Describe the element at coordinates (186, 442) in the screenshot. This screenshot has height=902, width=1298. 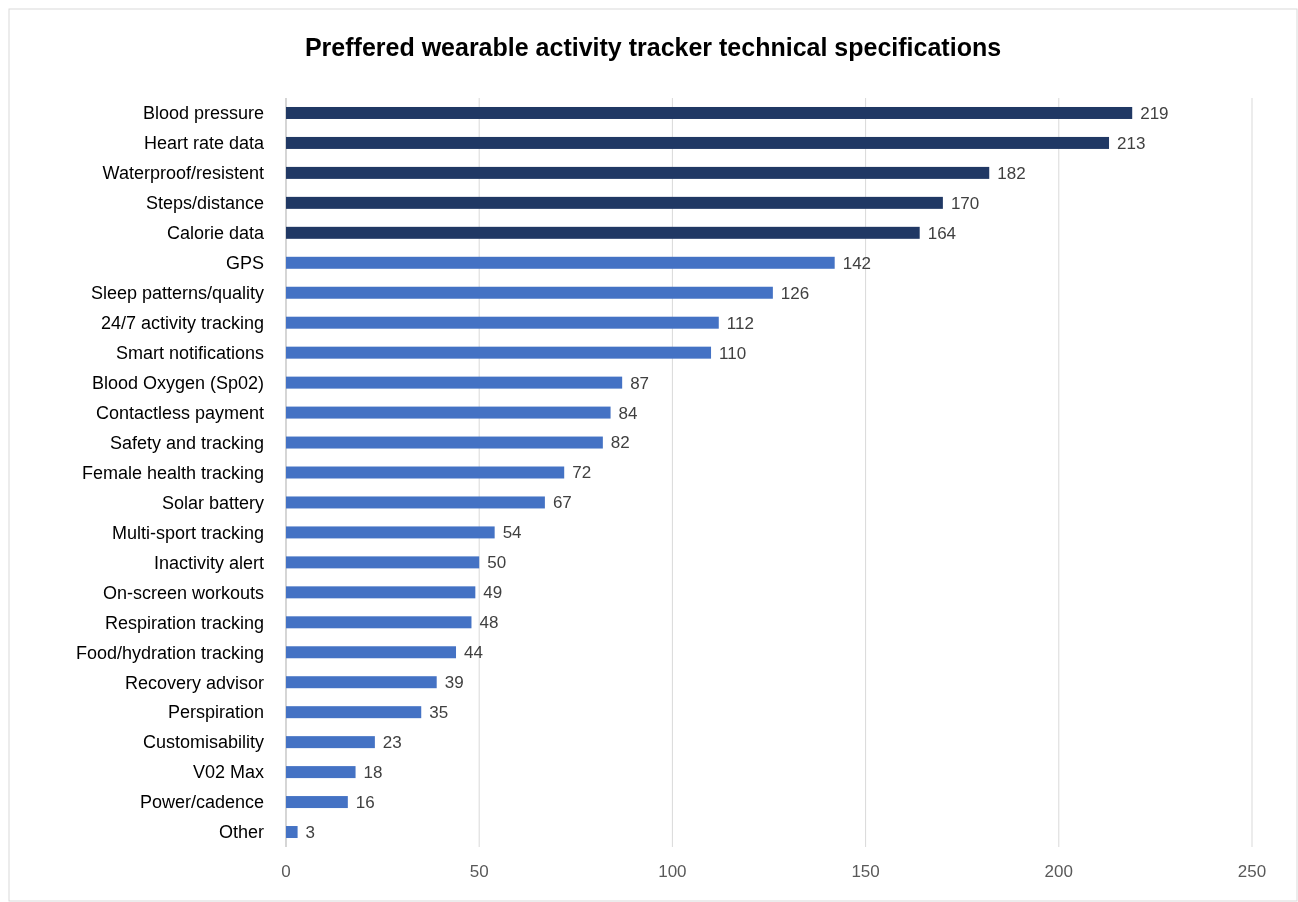
I see `y-tick-label: Safety and tracking` at that location.